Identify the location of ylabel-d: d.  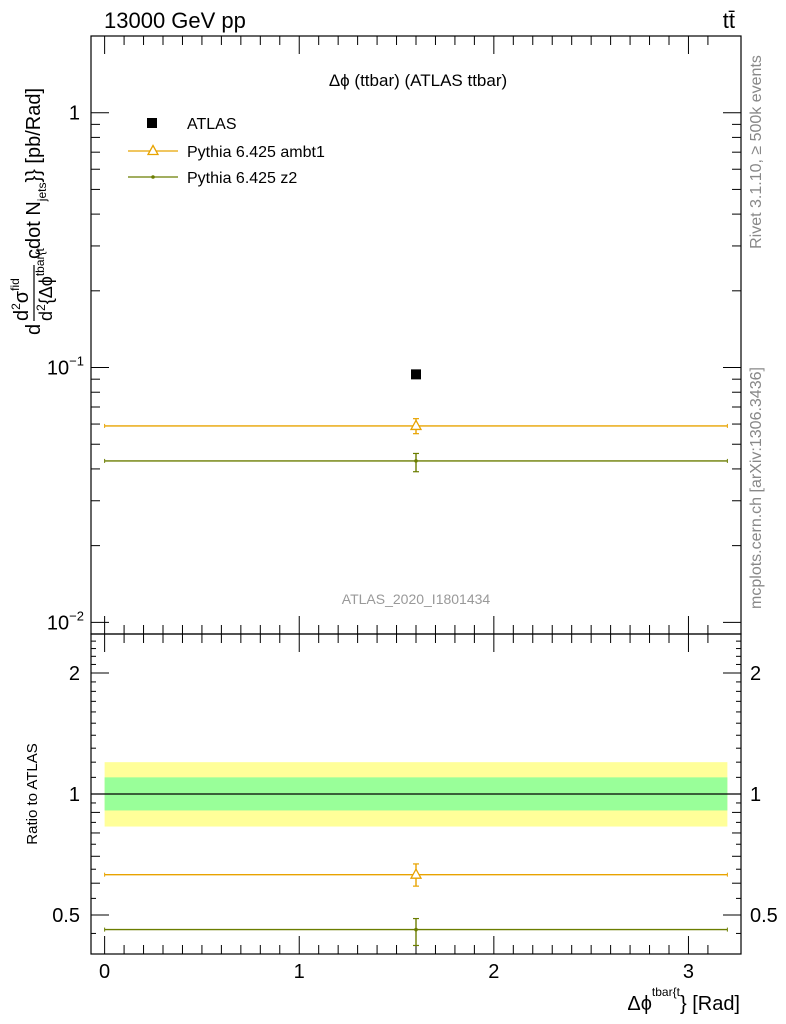
(34, 329).